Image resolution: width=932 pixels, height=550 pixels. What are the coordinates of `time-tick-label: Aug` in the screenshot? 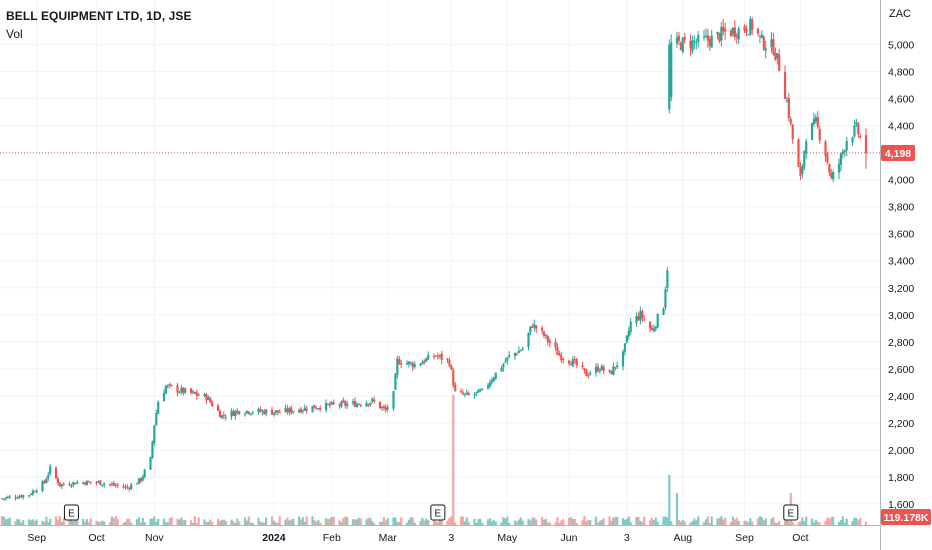 It's located at (682, 538).